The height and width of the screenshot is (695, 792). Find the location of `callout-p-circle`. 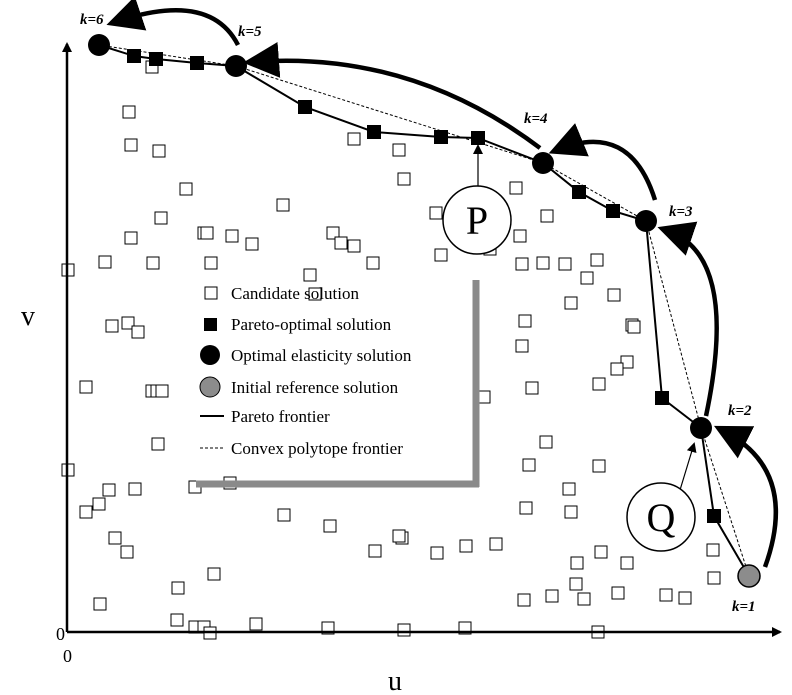

callout-p-circle is located at coordinates (477, 220).